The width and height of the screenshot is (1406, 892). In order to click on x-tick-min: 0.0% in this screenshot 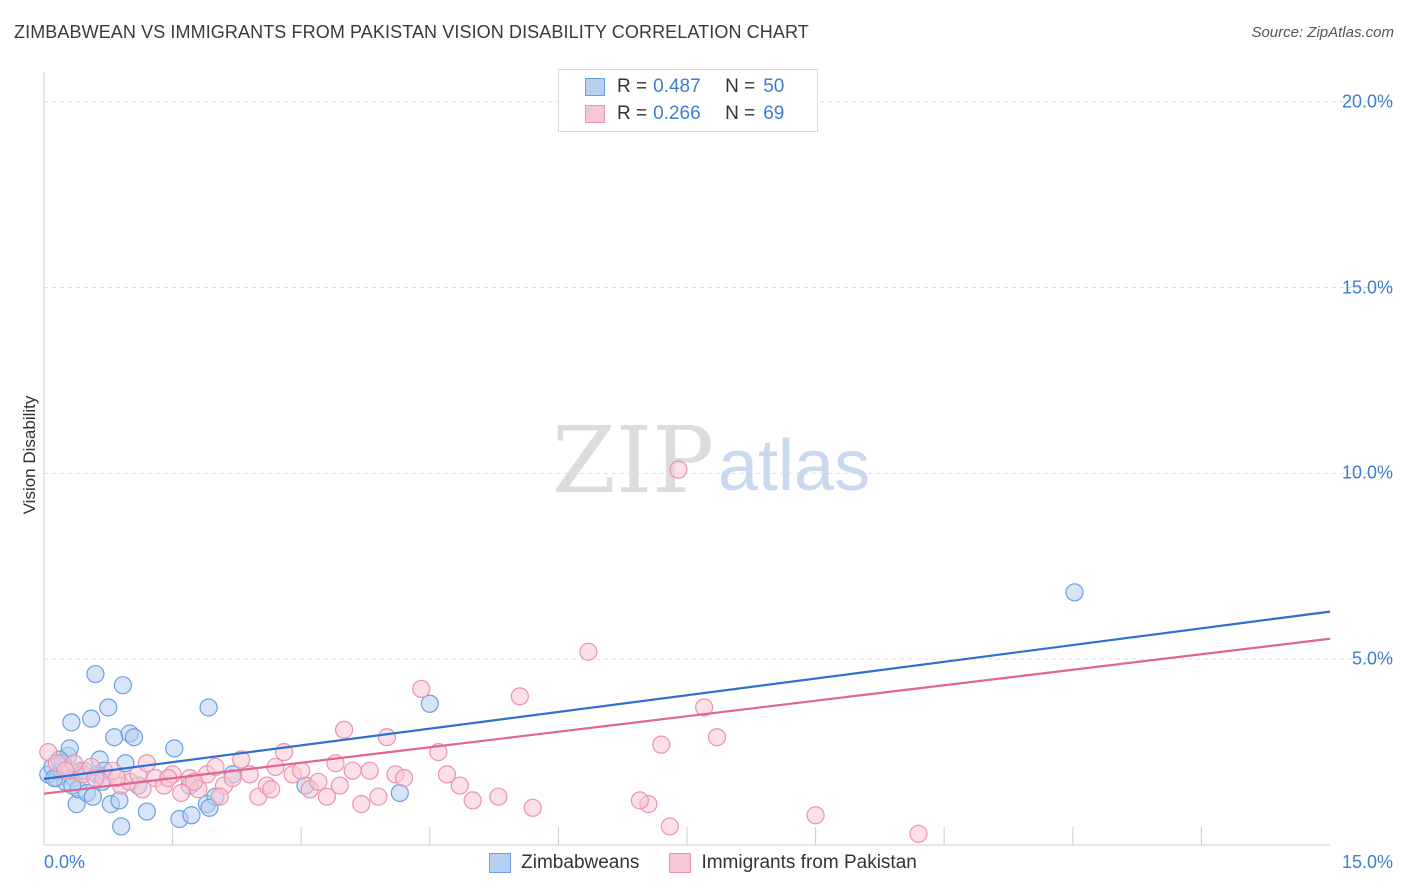, I will do `click(65, 862)`.